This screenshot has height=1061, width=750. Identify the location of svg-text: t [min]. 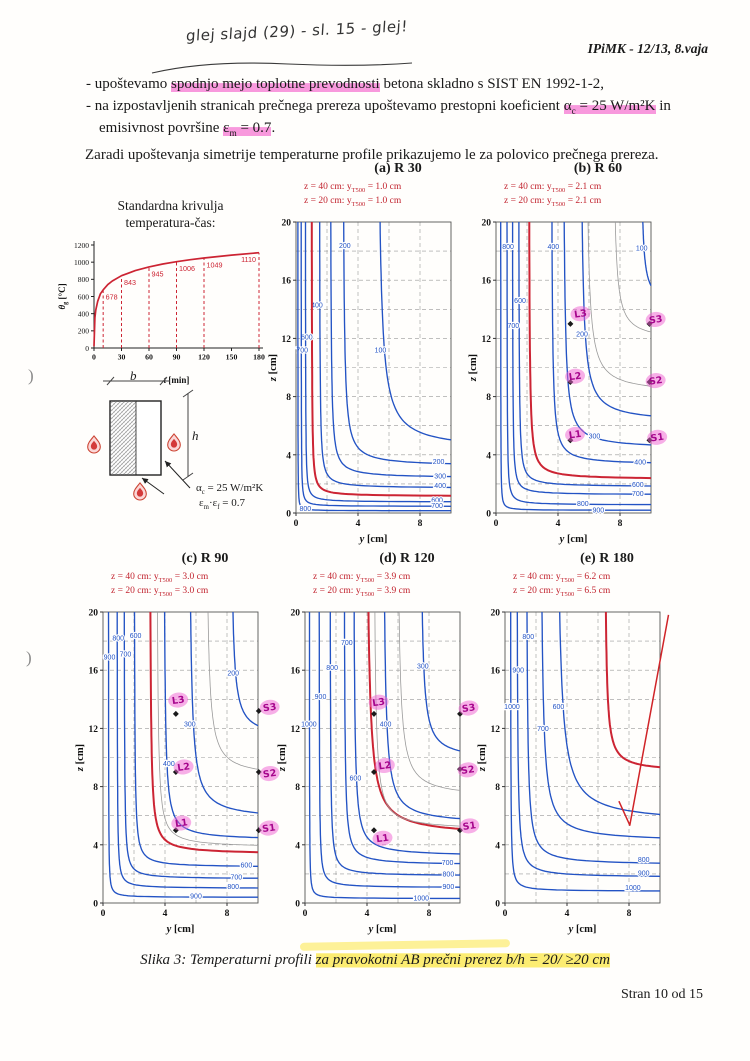
(177, 380).